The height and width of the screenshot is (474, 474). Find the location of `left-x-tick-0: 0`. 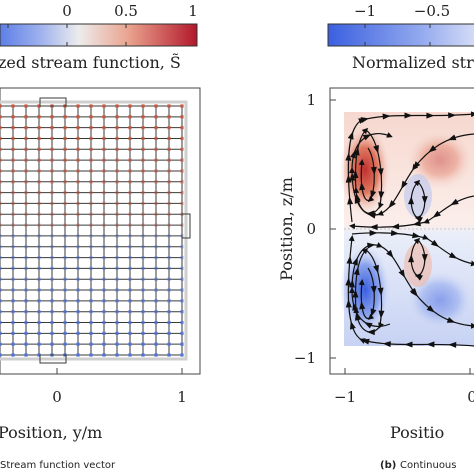

left-x-tick-0: 0 is located at coordinates (57, 397).